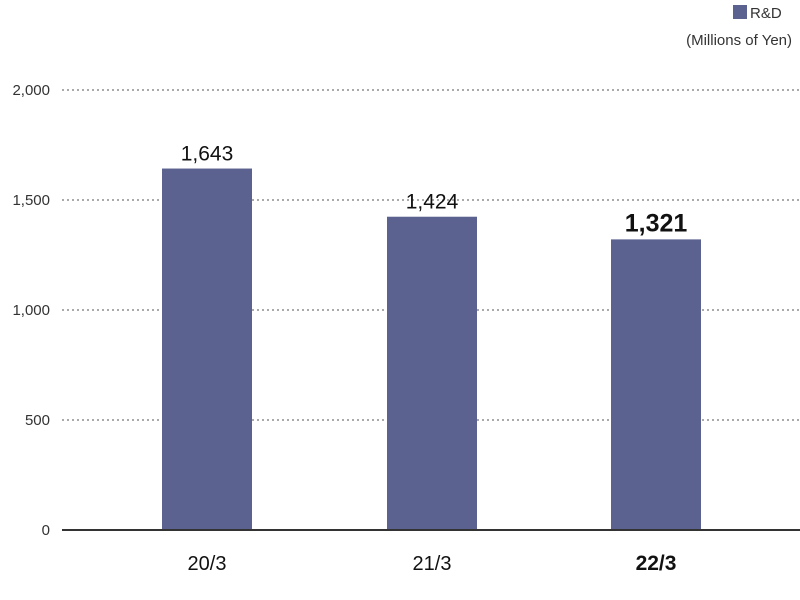  I want to click on x-tick-label: 20/3, so click(207, 564).